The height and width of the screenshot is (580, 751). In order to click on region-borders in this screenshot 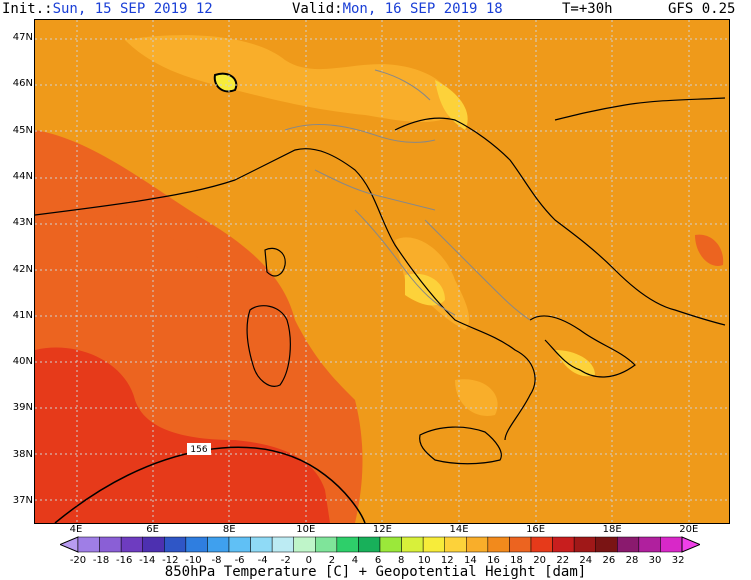, I will do `click(407, 195)`.